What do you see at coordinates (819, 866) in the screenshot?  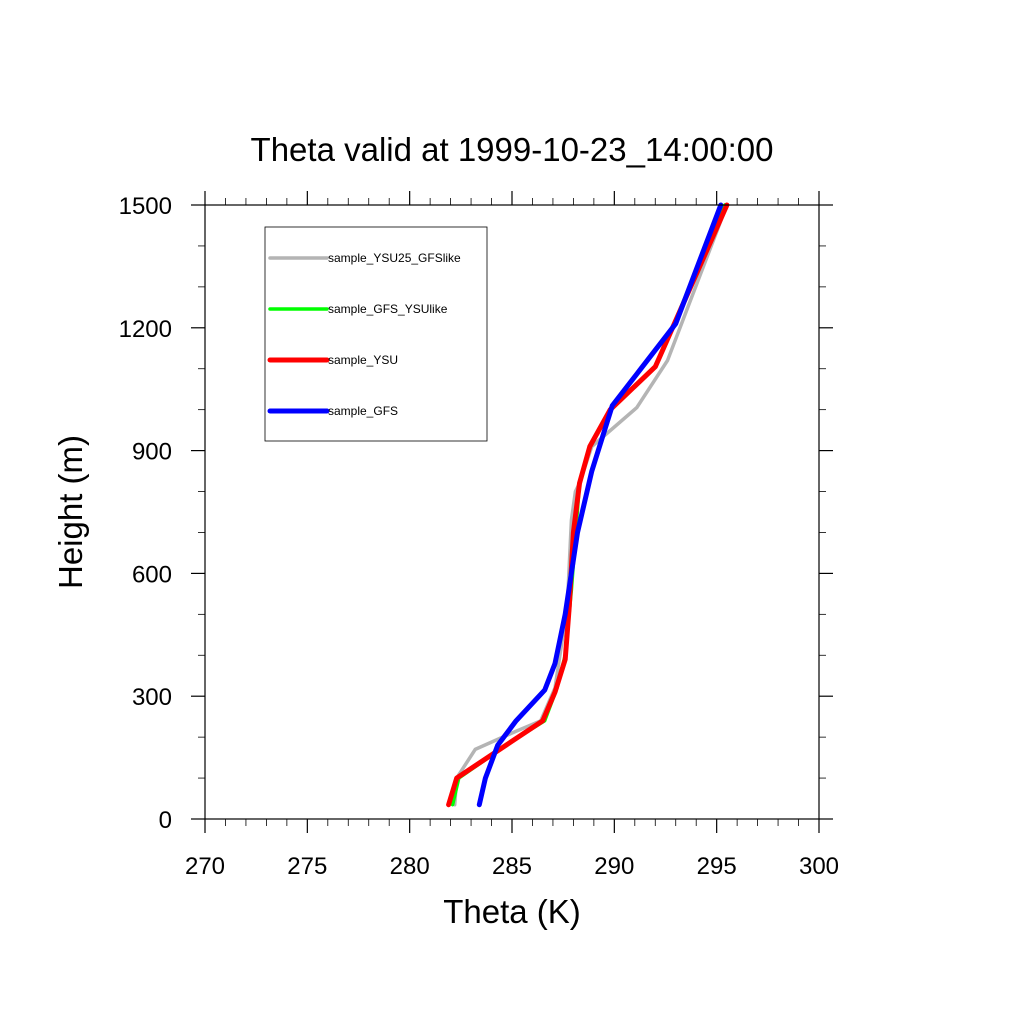 I see `x-tick-label: 300` at bounding box center [819, 866].